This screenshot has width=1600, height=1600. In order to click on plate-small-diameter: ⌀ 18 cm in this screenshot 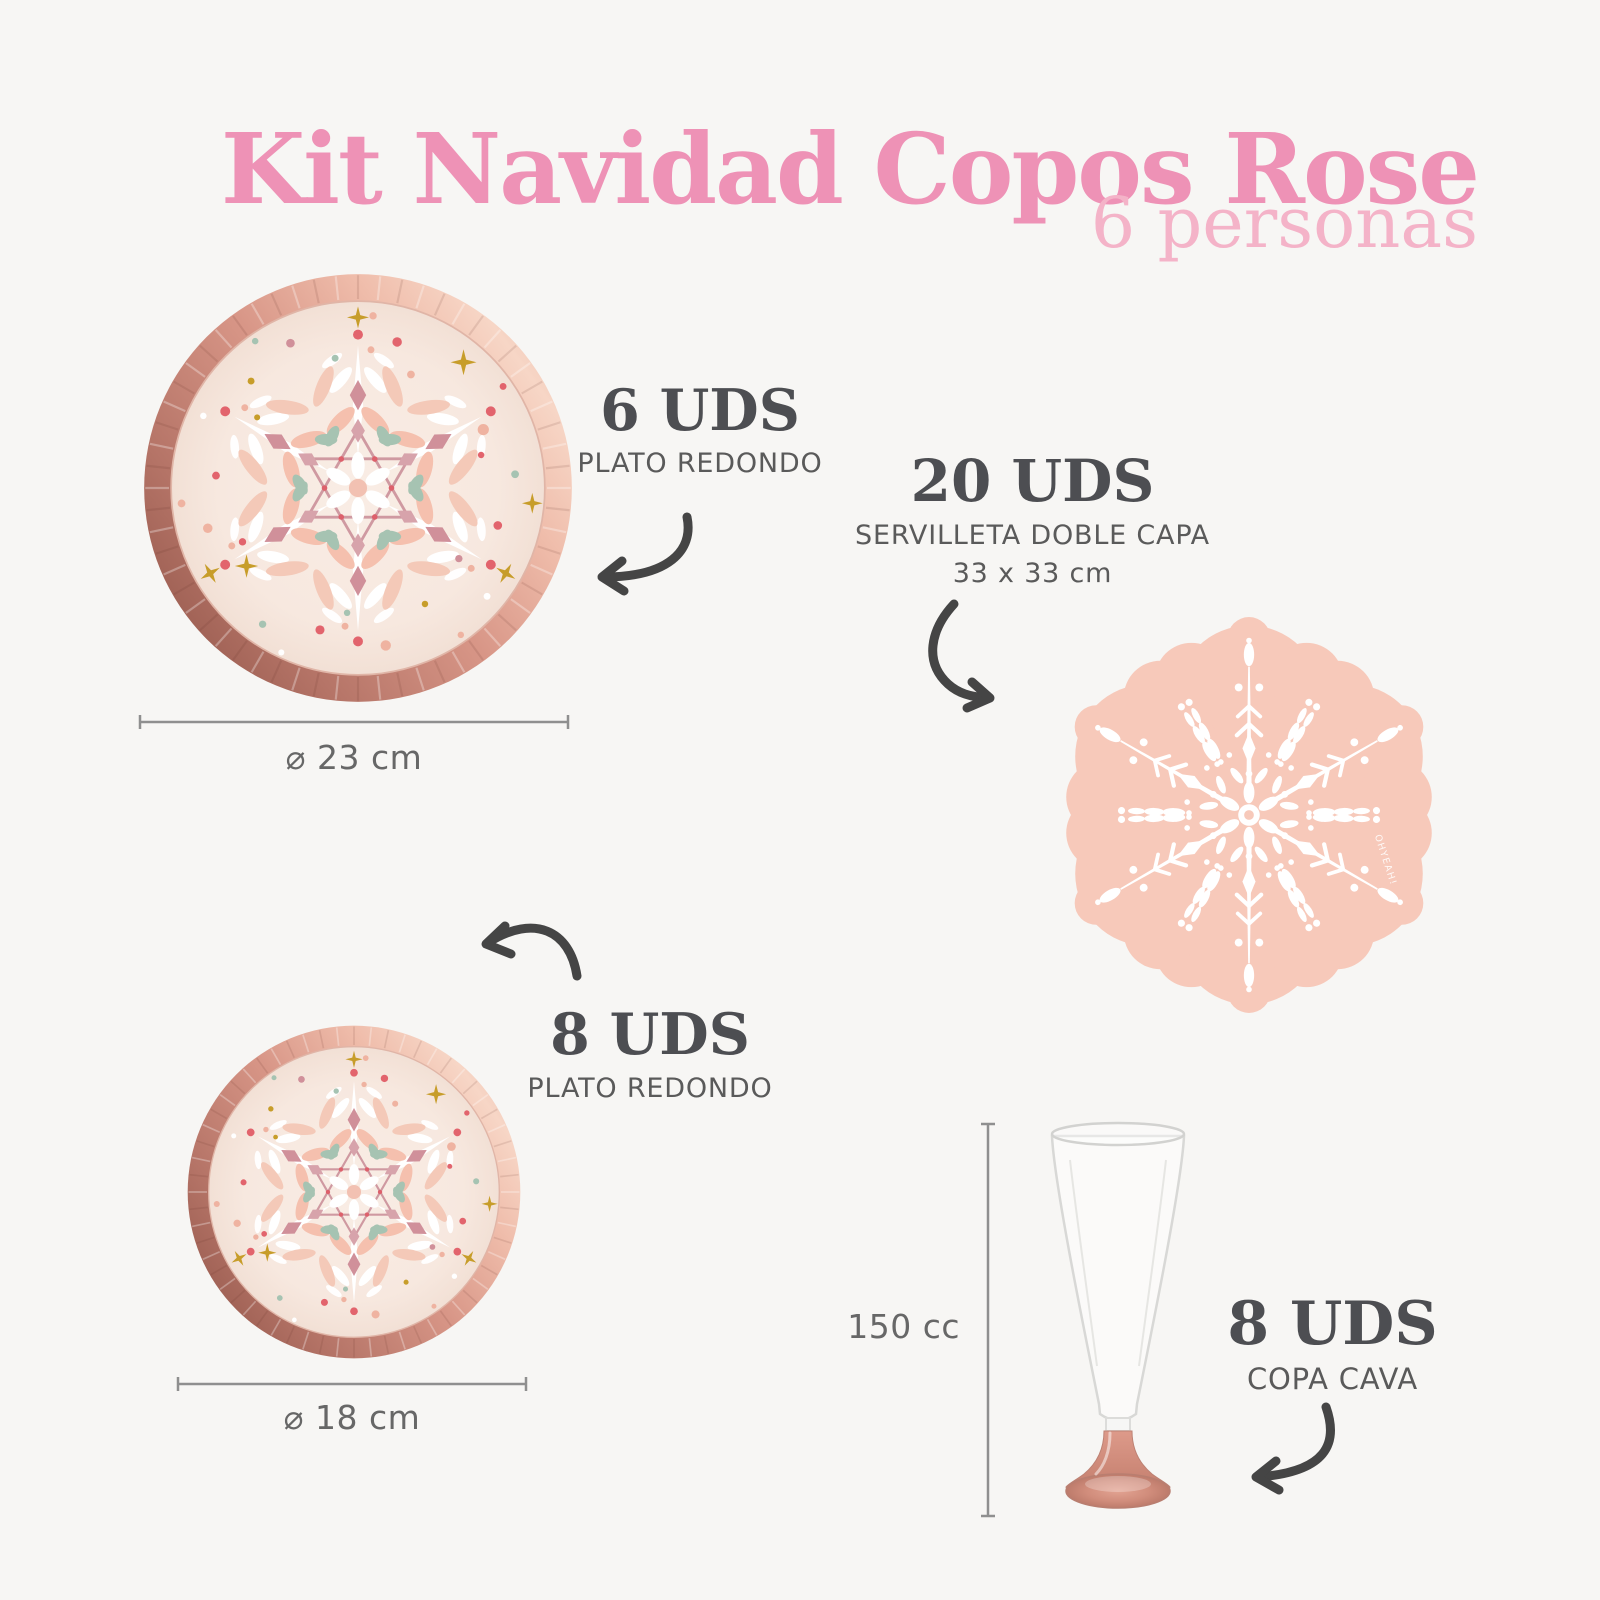, I will do `click(352, 1417)`.